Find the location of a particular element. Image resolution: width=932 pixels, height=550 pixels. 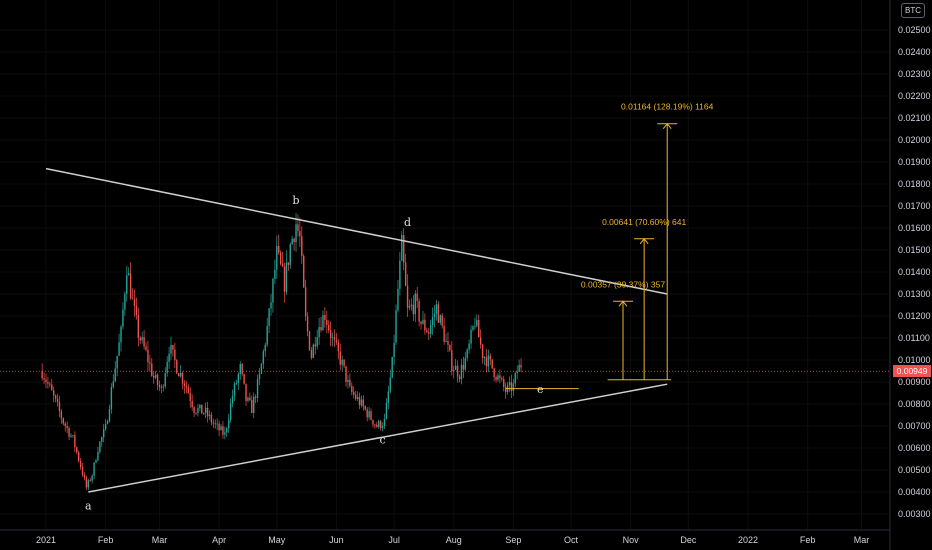

wave-label-b: b is located at coordinates (296, 200).